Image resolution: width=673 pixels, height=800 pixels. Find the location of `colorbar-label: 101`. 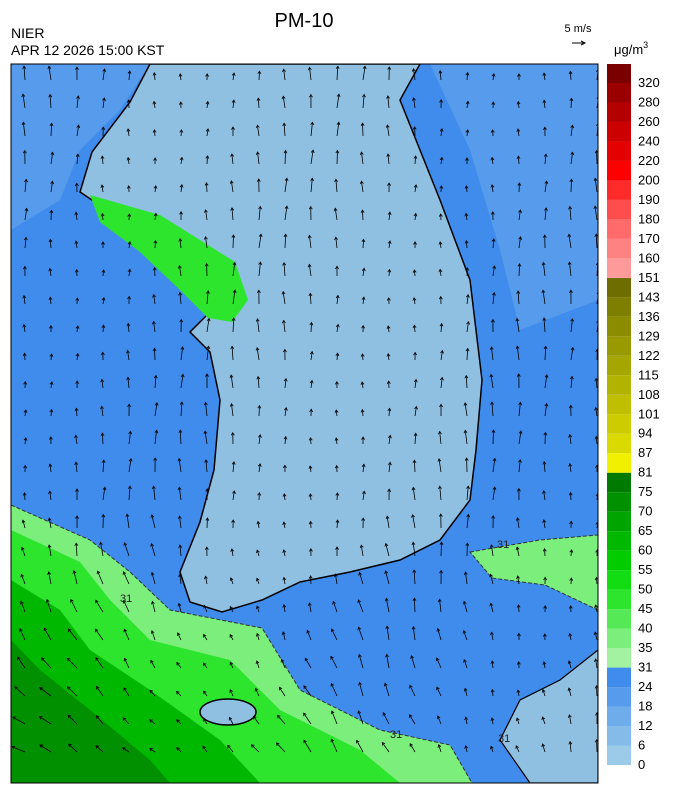

colorbar-label: 101 is located at coordinates (649, 413).